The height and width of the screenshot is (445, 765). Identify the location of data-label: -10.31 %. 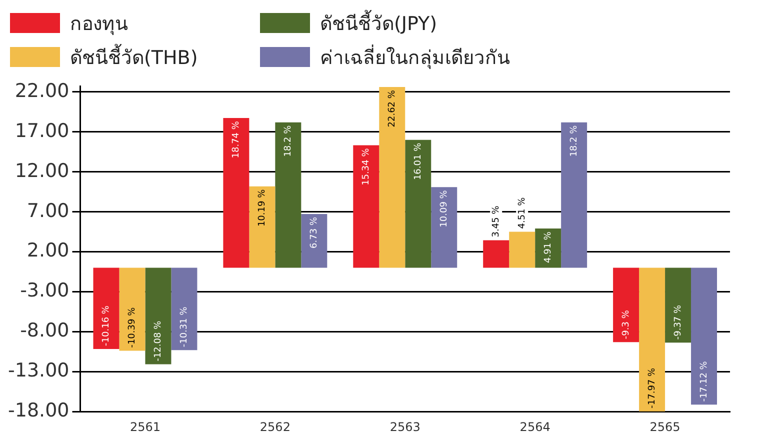
(185, 327).